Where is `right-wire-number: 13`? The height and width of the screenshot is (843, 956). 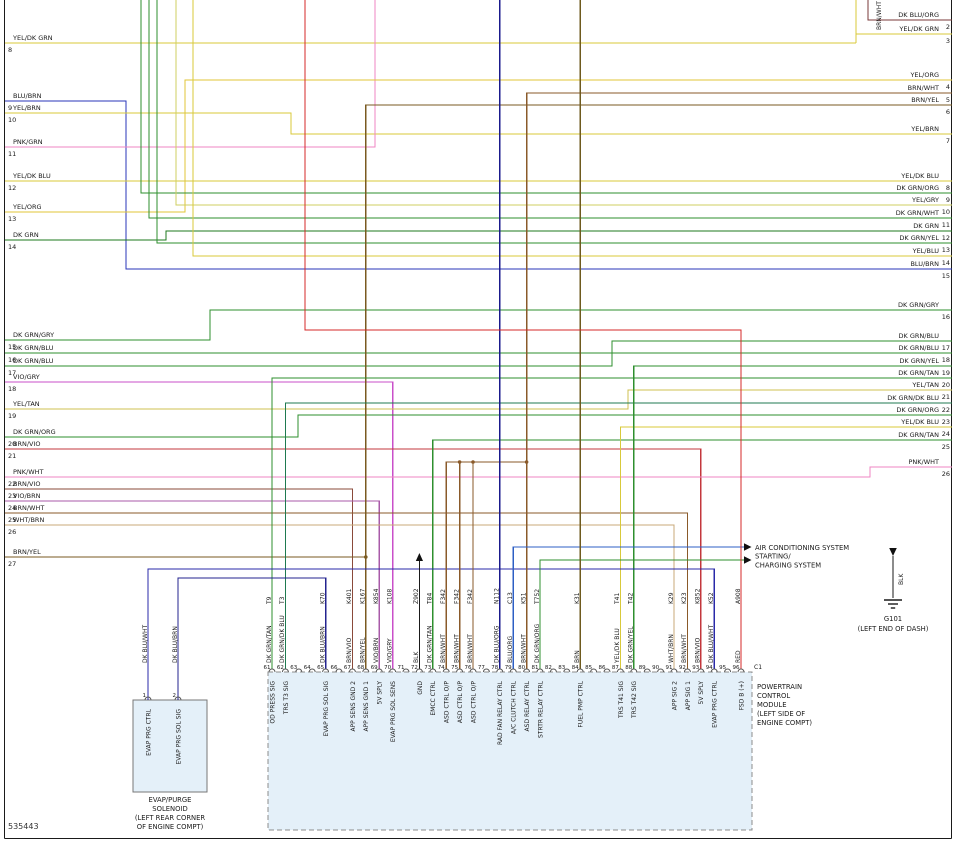
right-wire-number: 13 is located at coordinates (946, 250).